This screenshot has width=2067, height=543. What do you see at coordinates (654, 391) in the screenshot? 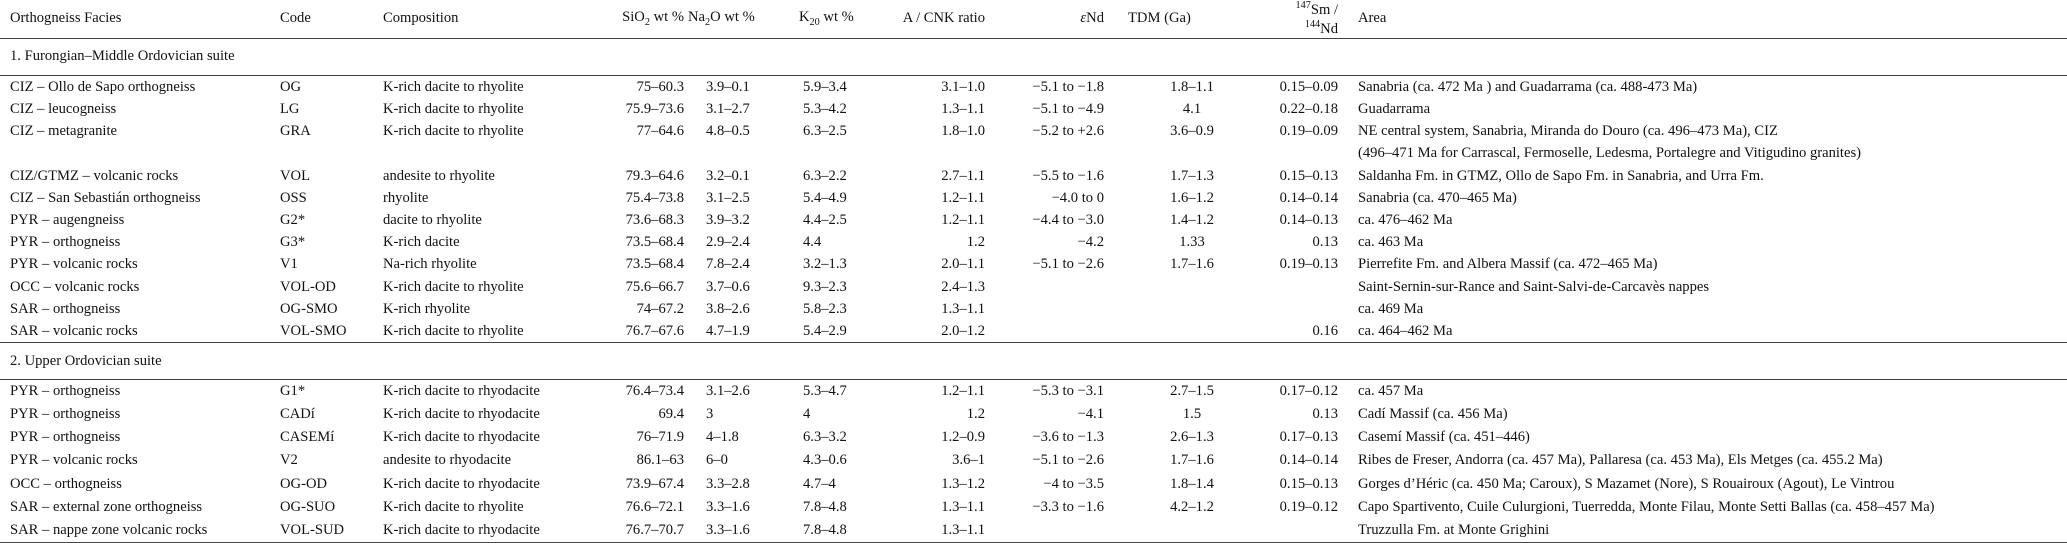
I see `table-cell: 76.4–73.4` at bounding box center [654, 391].